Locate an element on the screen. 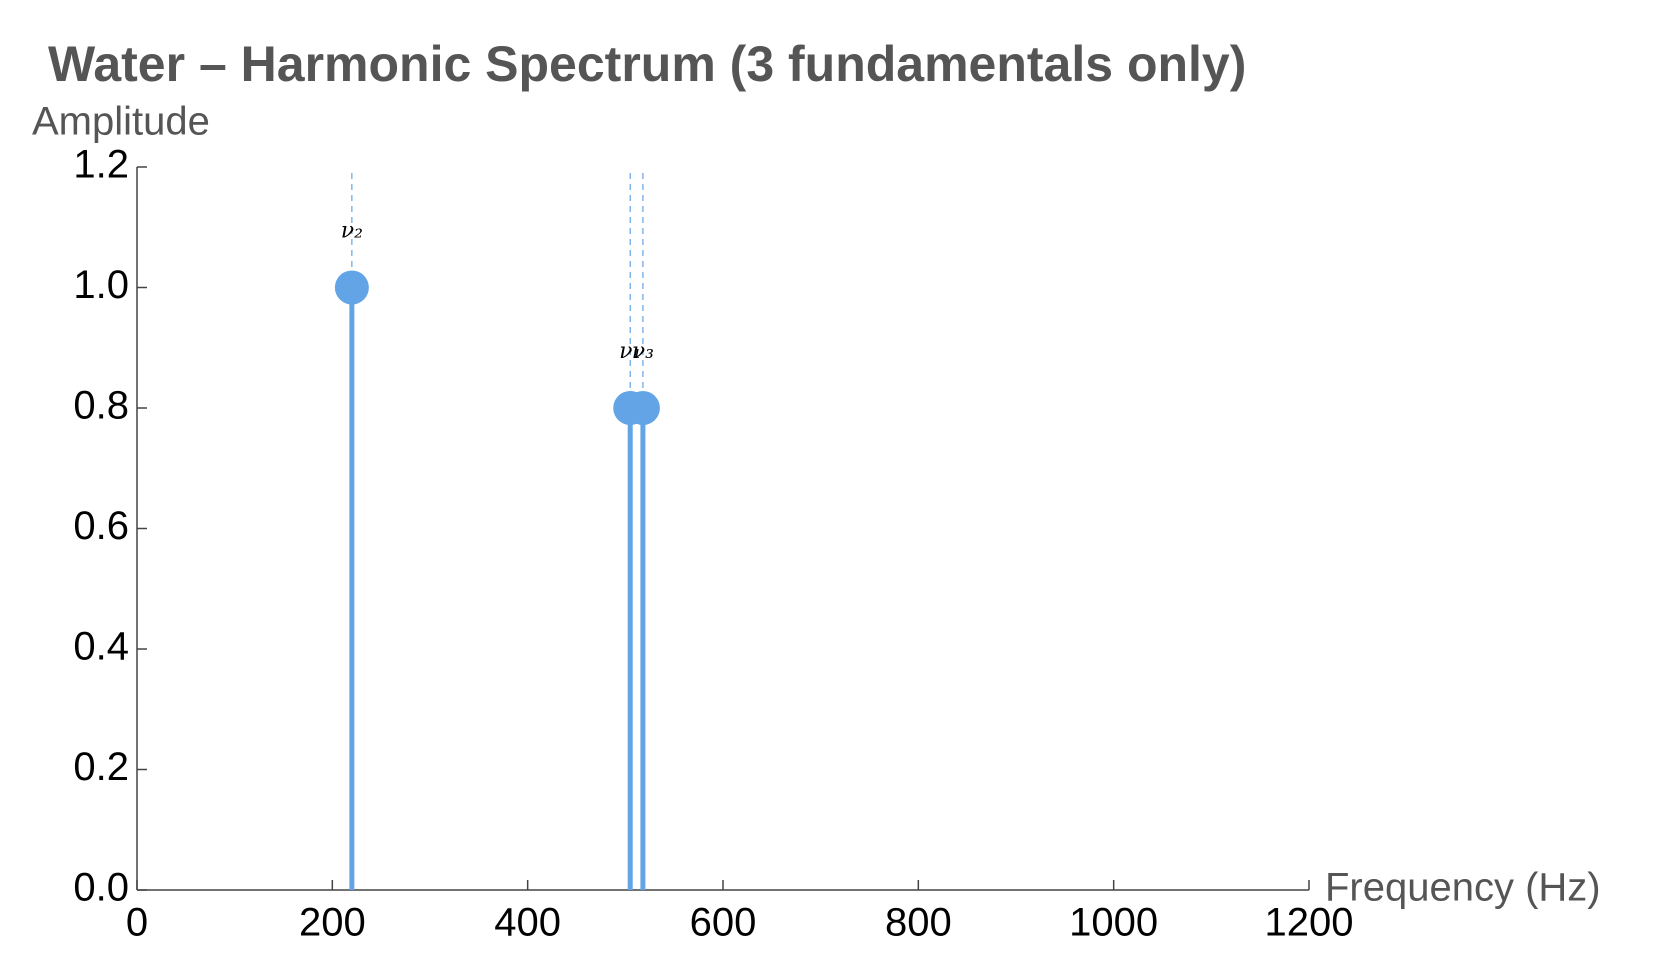  y-axis-label: Amplitude is located at coordinates (121, 122).